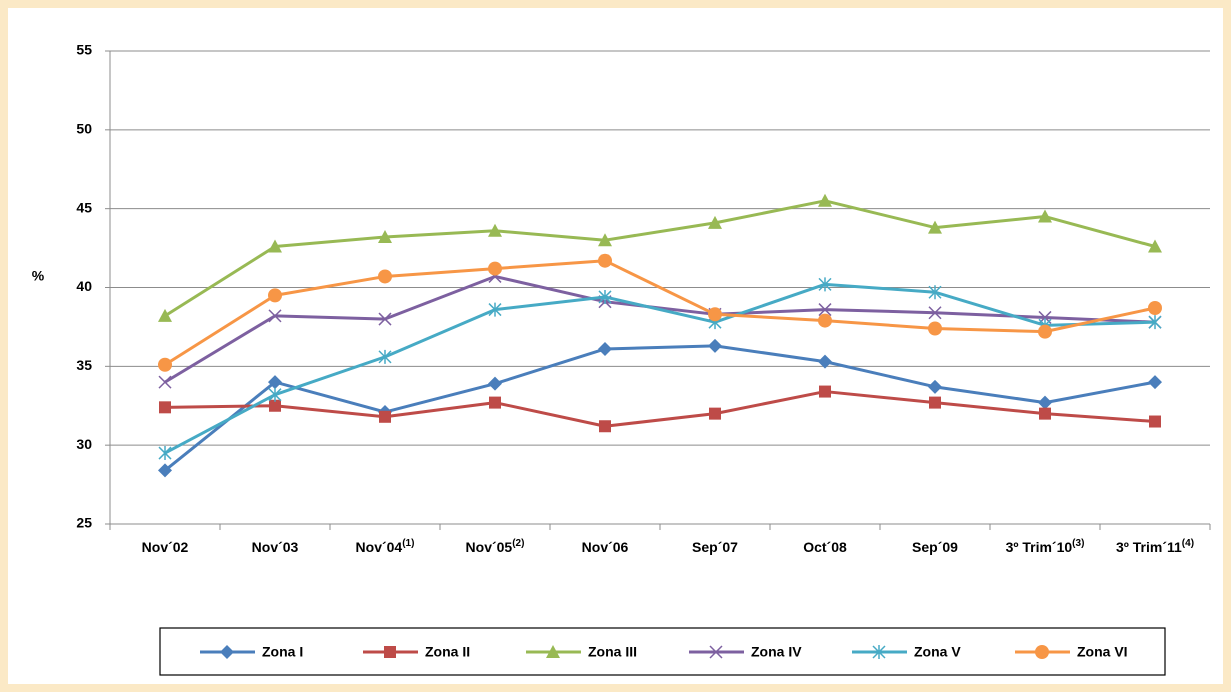  I want to click on category-text: Oct´08, so click(825, 547).